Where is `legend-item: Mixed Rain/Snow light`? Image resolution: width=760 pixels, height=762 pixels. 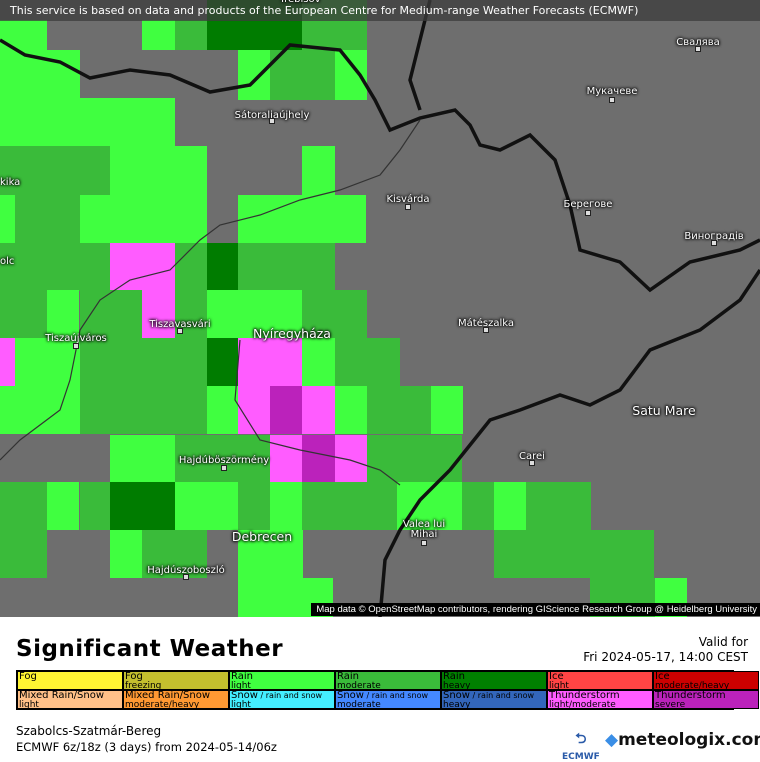 legend-item: Mixed Rain/Snow light is located at coordinates (70, 699).